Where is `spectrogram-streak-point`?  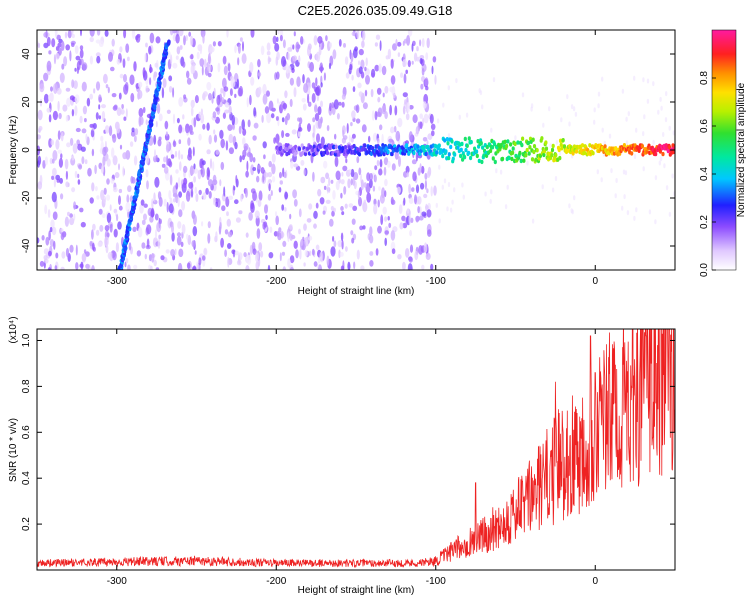
spectrogram-streak-point is located at coordinates (169, 42).